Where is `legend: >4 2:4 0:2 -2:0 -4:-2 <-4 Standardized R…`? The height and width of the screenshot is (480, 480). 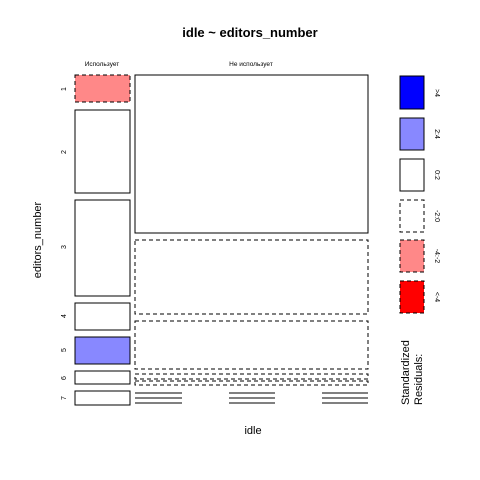 legend: >4 2:4 0:2 -2:0 -4:-2 <-4 Standardized R… is located at coordinates (419, 240).